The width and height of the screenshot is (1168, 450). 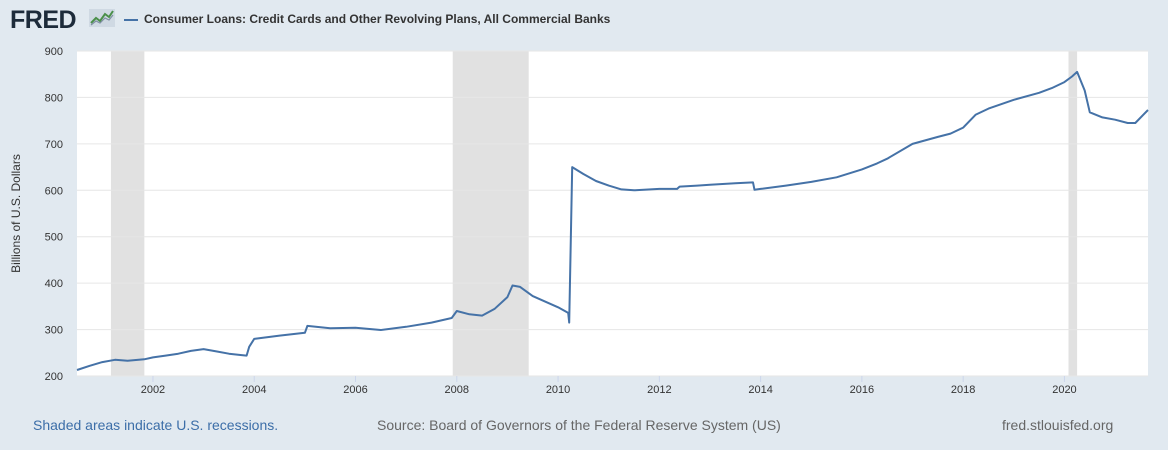 What do you see at coordinates (760, 390) in the screenshot?
I see `x-tick-label: 2014` at bounding box center [760, 390].